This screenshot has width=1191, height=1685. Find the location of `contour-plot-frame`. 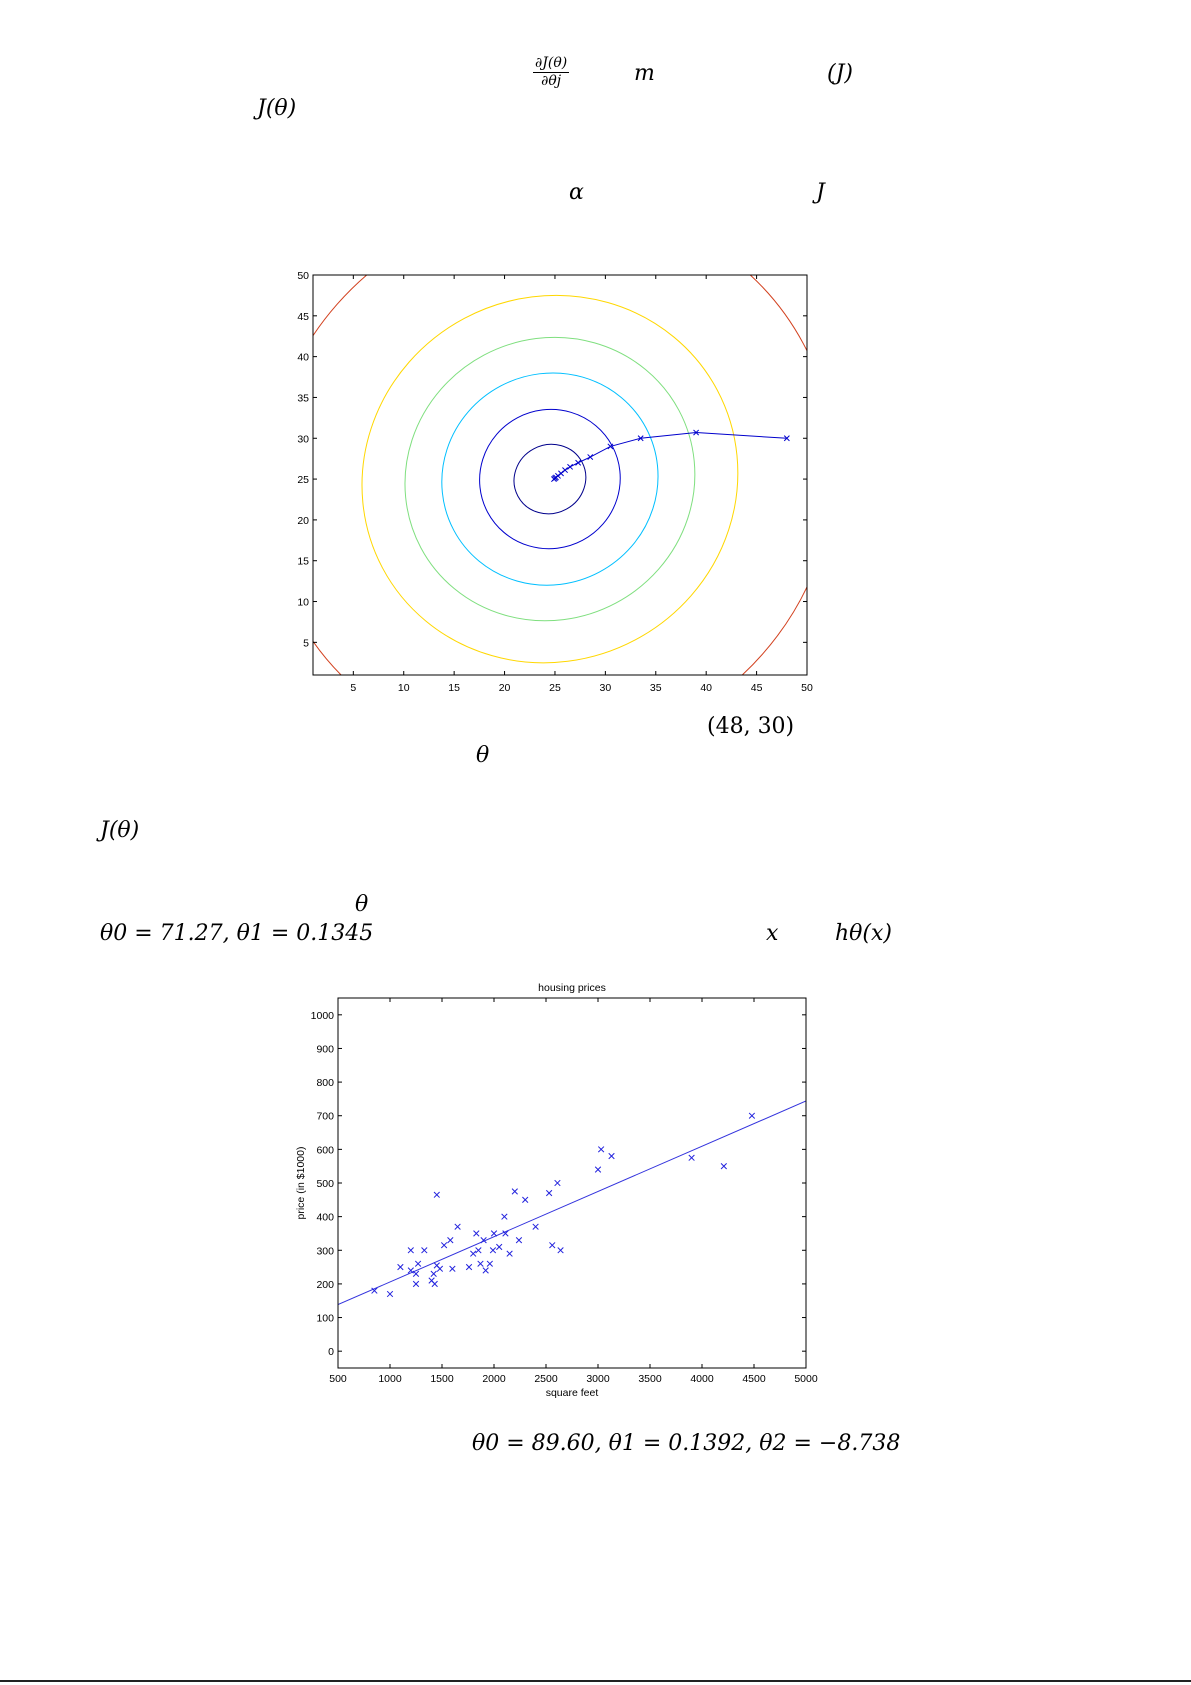

contour-plot-frame is located at coordinates (560, 475).